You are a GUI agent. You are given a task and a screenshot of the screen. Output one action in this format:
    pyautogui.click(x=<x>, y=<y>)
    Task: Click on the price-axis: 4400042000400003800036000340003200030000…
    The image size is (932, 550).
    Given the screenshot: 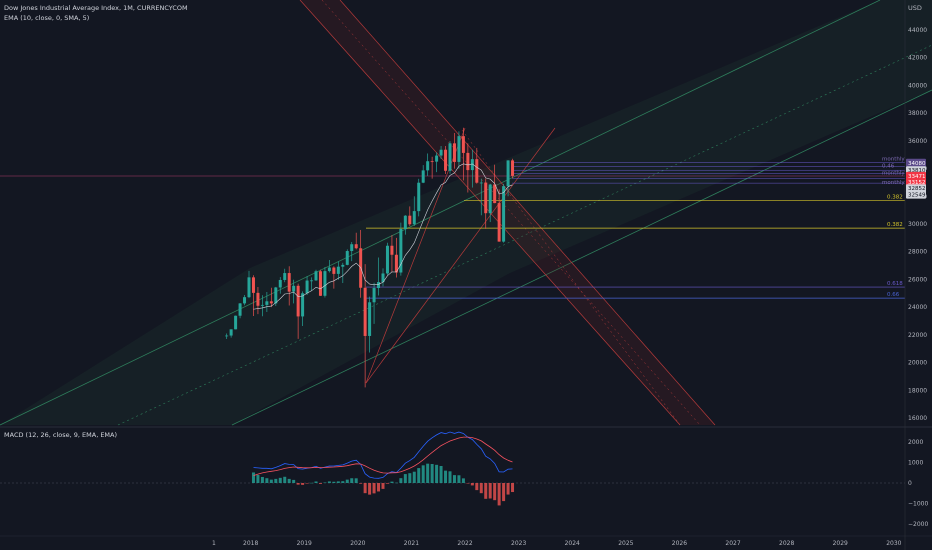 What is the action you would take?
    pyautogui.click(x=917, y=224)
    